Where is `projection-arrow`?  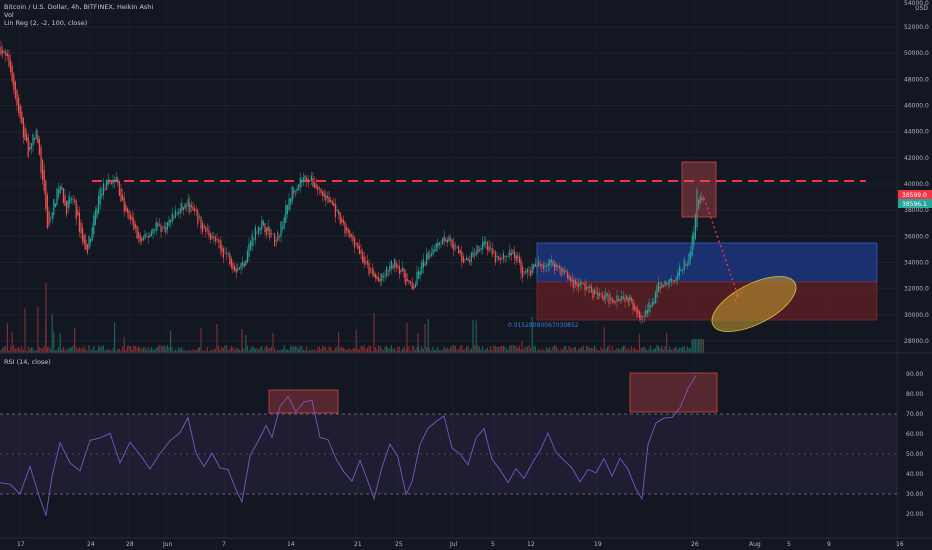 projection-arrow is located at coordinates (721, 247).